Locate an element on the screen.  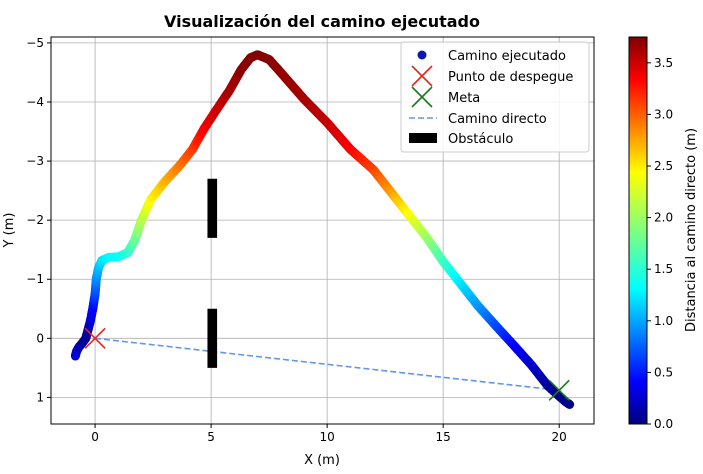
y-tick-label: −2 is located at coordinates (35, 220).